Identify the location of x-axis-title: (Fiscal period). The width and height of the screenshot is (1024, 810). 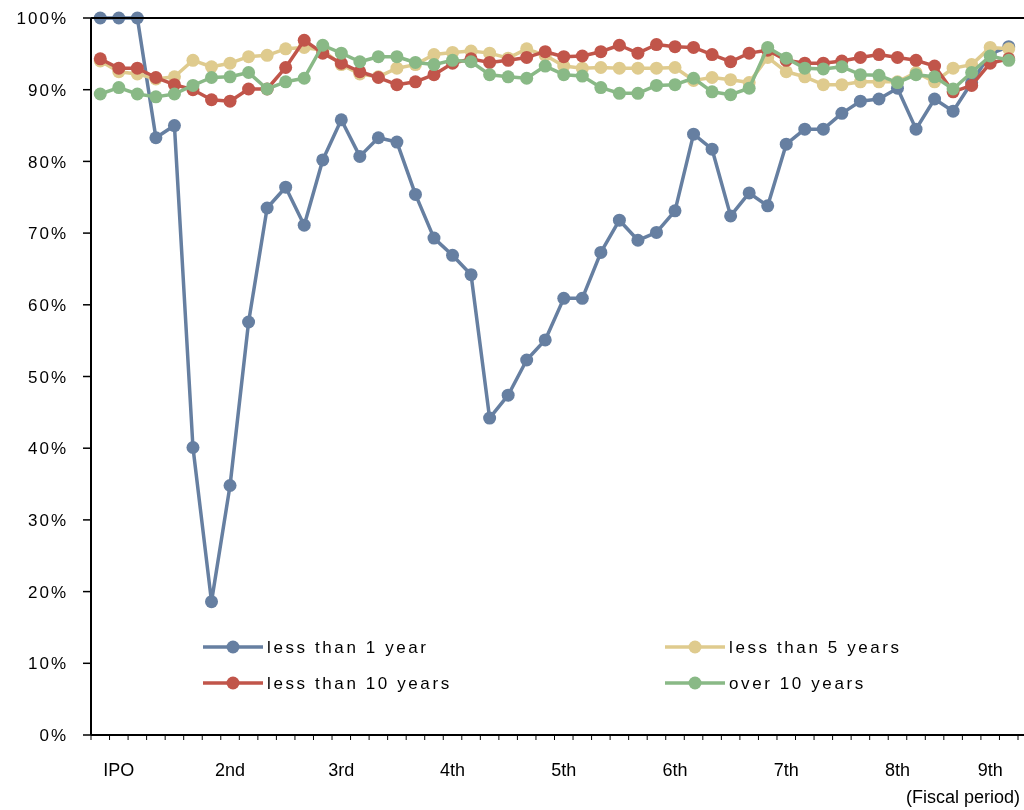
(962, 797).